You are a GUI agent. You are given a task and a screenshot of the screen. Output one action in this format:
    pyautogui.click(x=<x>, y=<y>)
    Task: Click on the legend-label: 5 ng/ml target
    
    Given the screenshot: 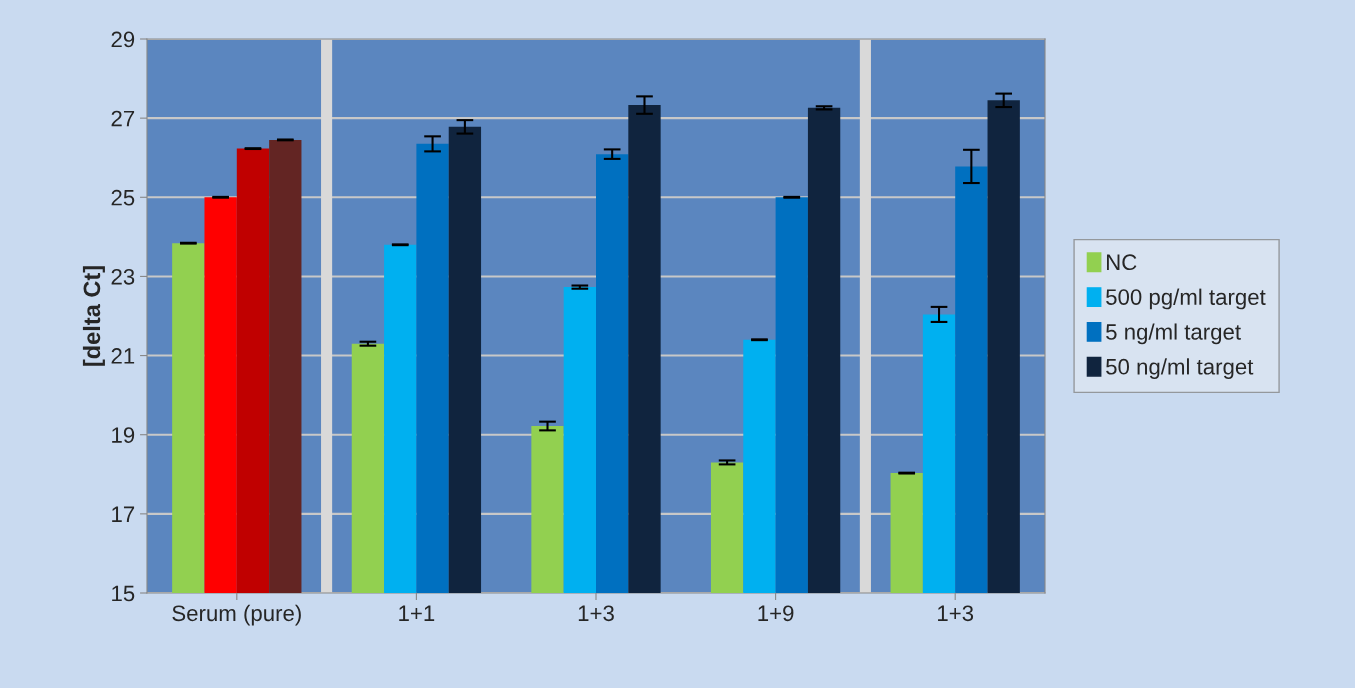 What is the action you would take?
    pyautogui.click(x=1173, y=334)
    